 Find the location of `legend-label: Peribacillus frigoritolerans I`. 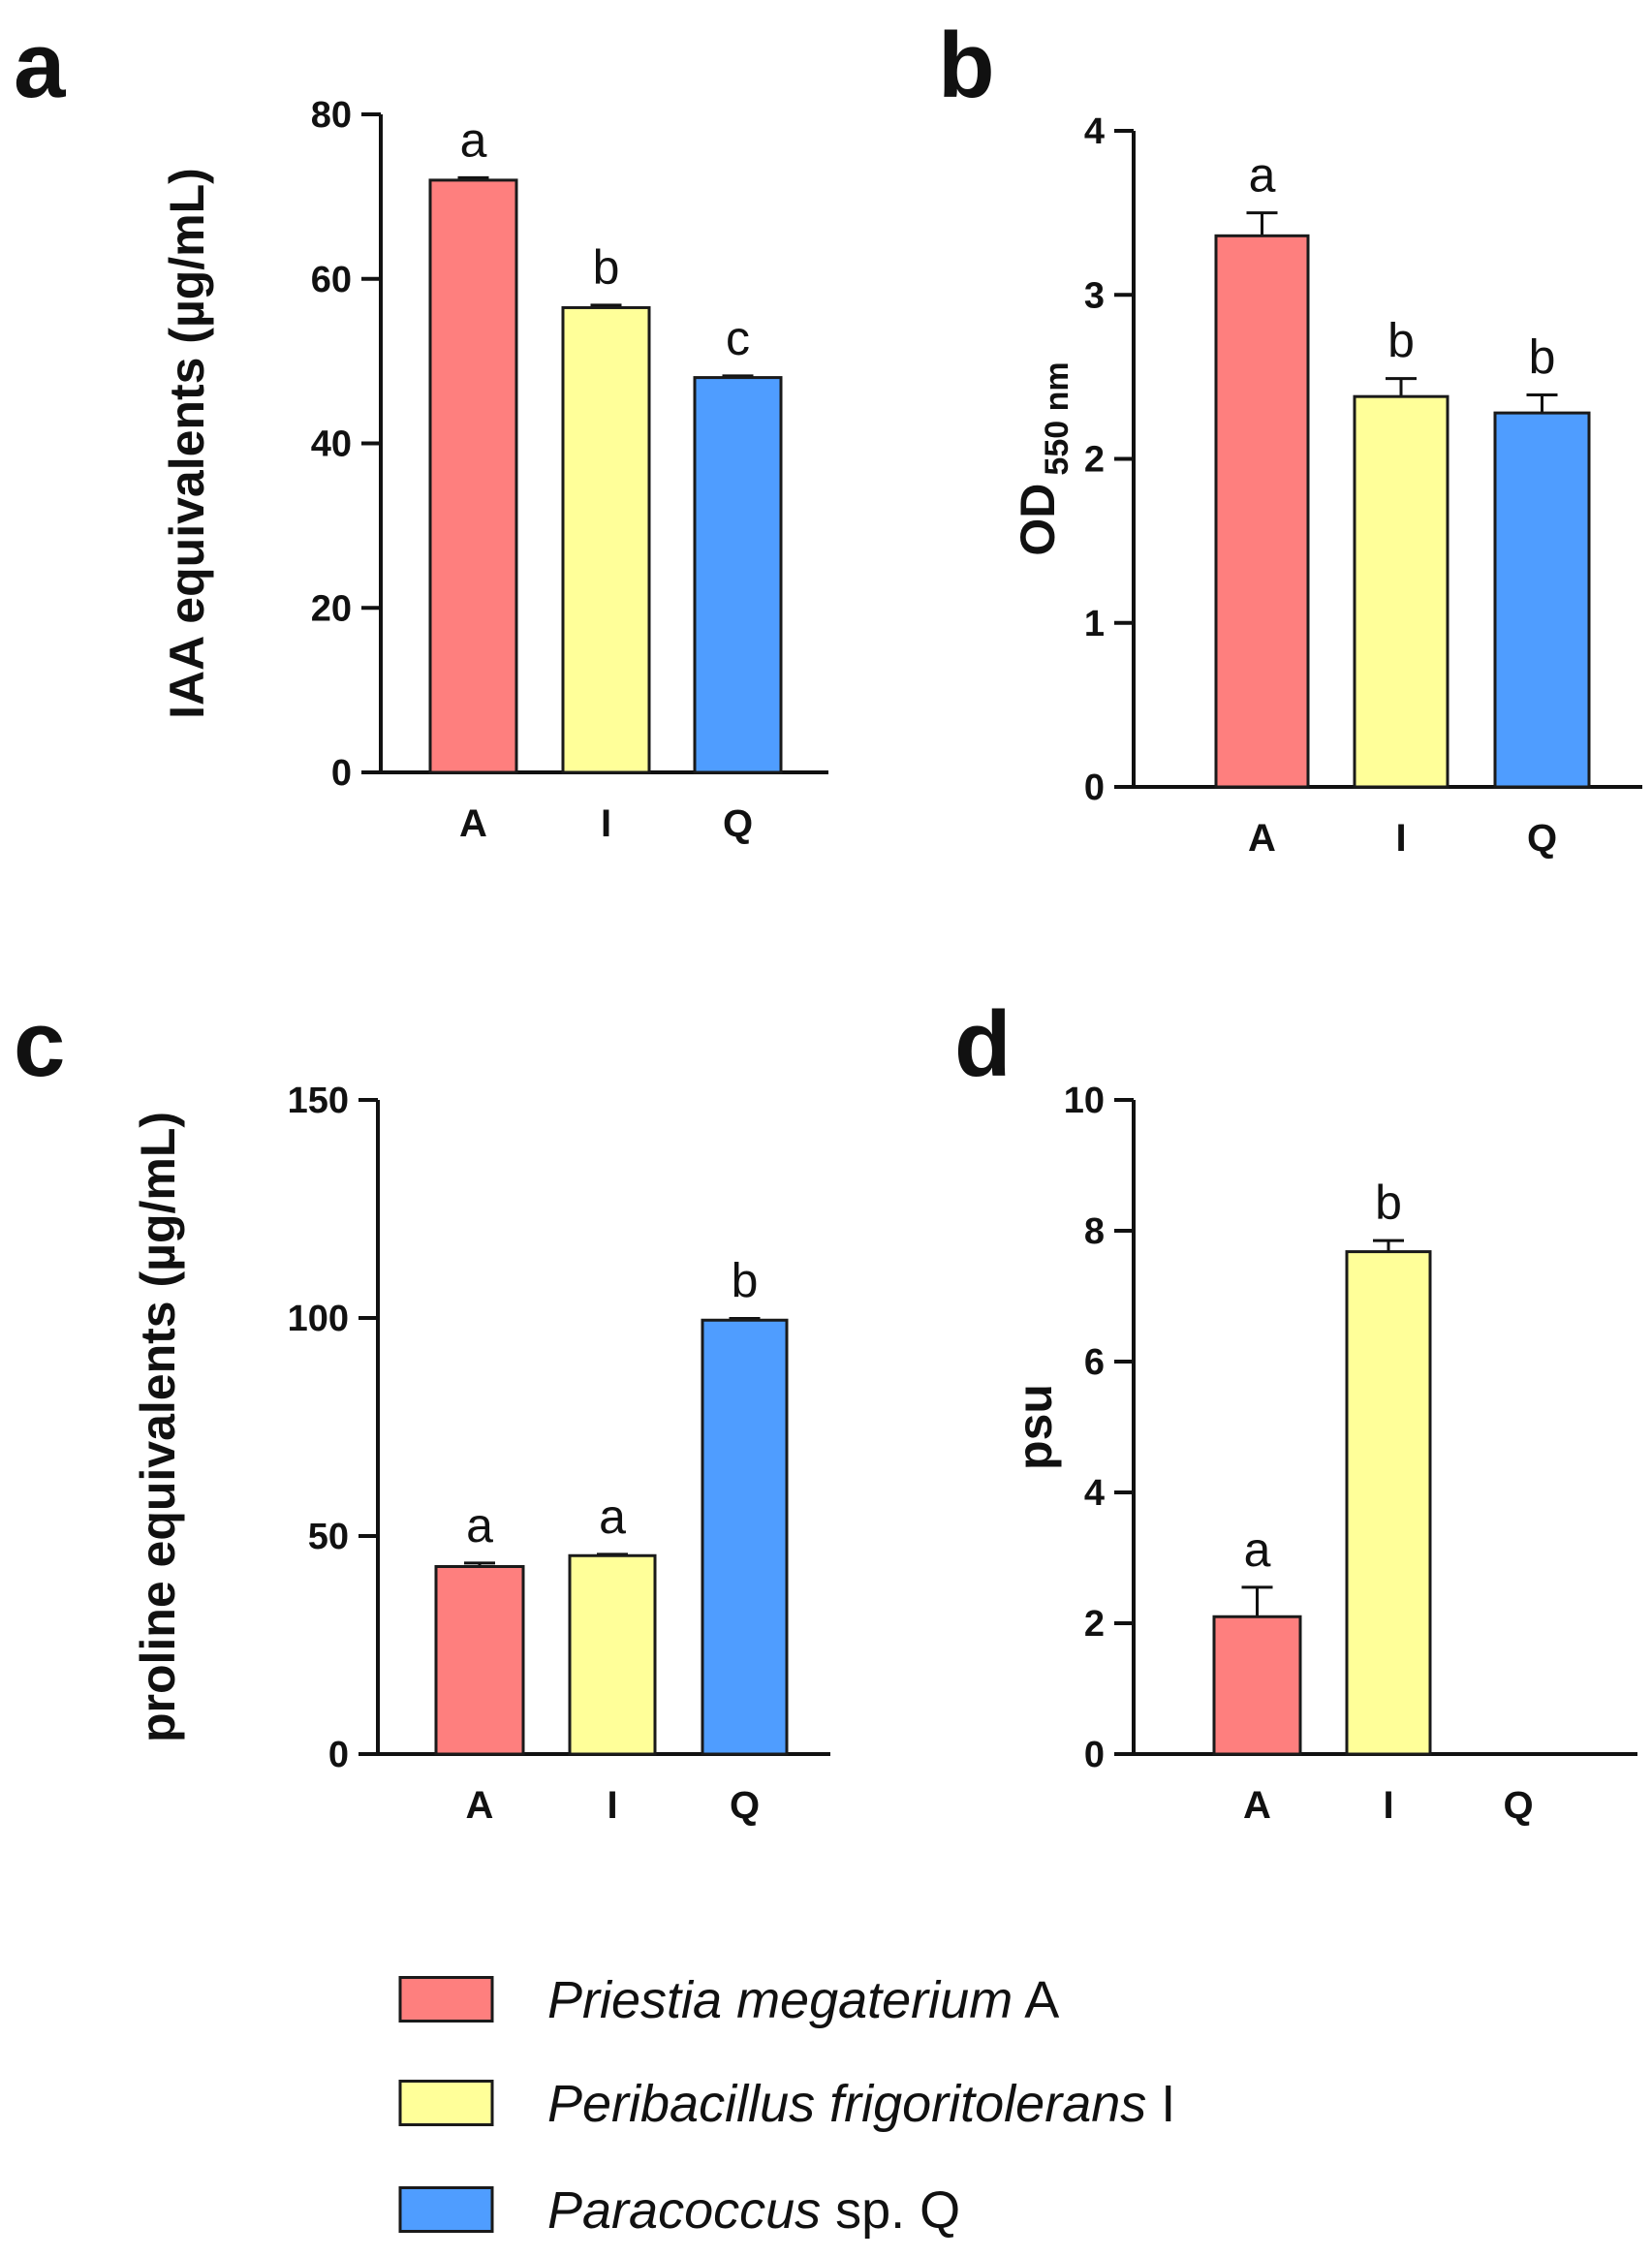

legend-label: Peribacillus frigoritolerans I is located at coordinates (861, 2104).